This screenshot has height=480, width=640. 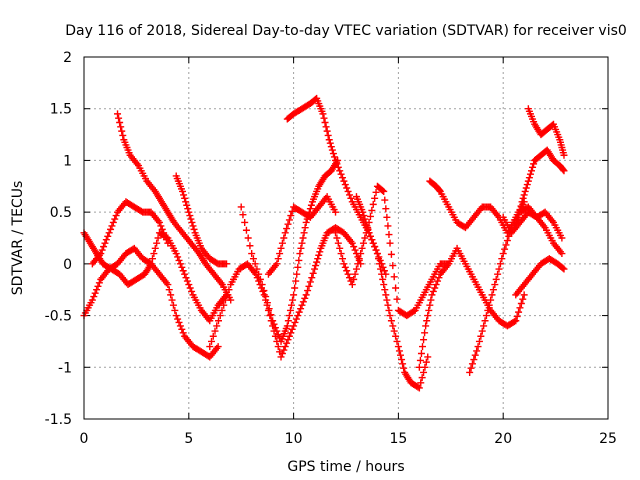 I want to click on y-tick-label: -1, so click(x=65, y=368).